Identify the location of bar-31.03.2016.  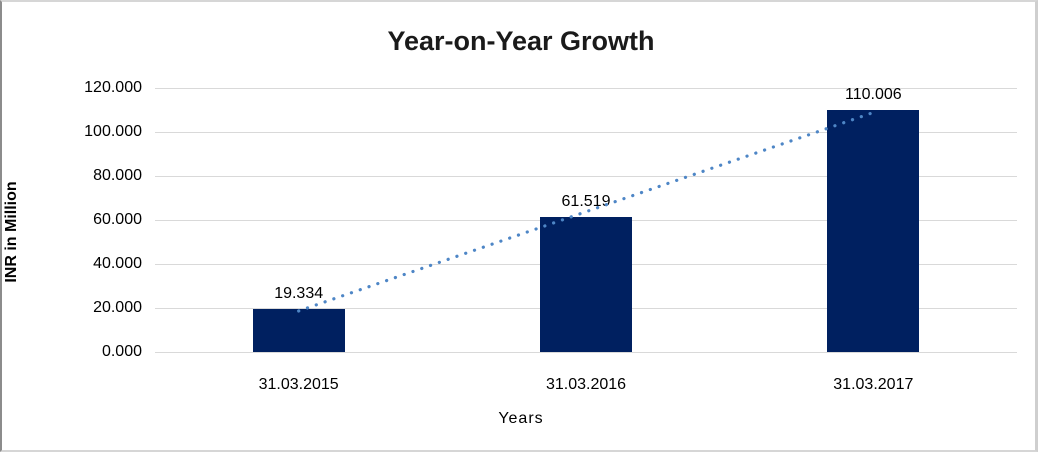
(586, 284).